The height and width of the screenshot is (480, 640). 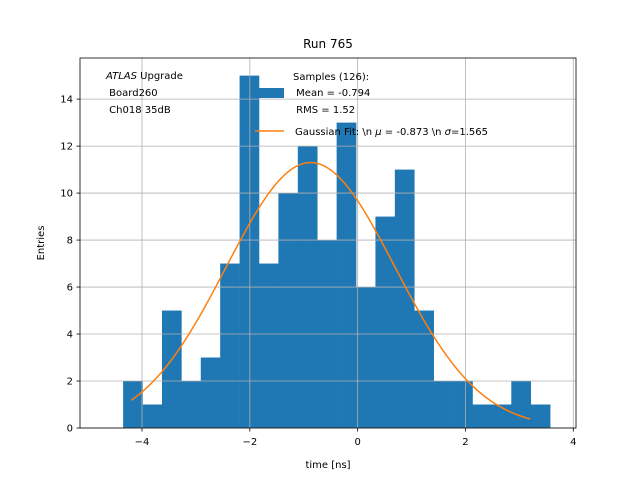 I want to click on x-tick-label: 4, so click(x=573, y=442).